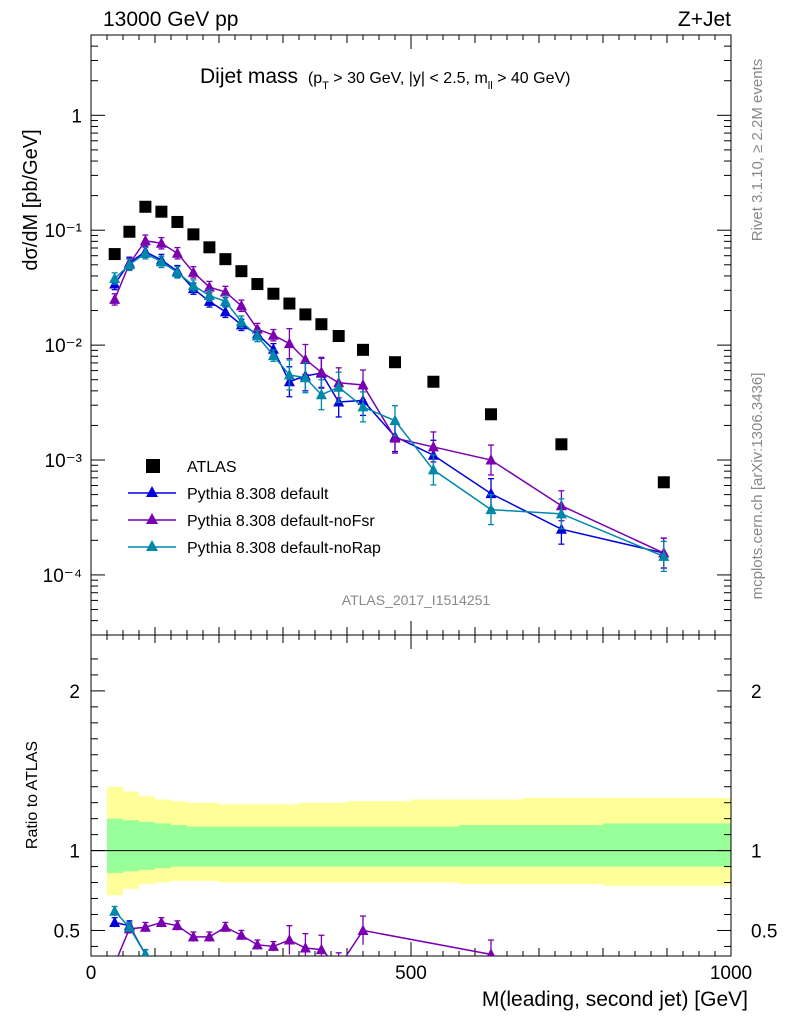  Describe the element at coordinates (32, 795) in the screenshot. I see `ratio-ylabel: Ratio to ATLAS` at that location.